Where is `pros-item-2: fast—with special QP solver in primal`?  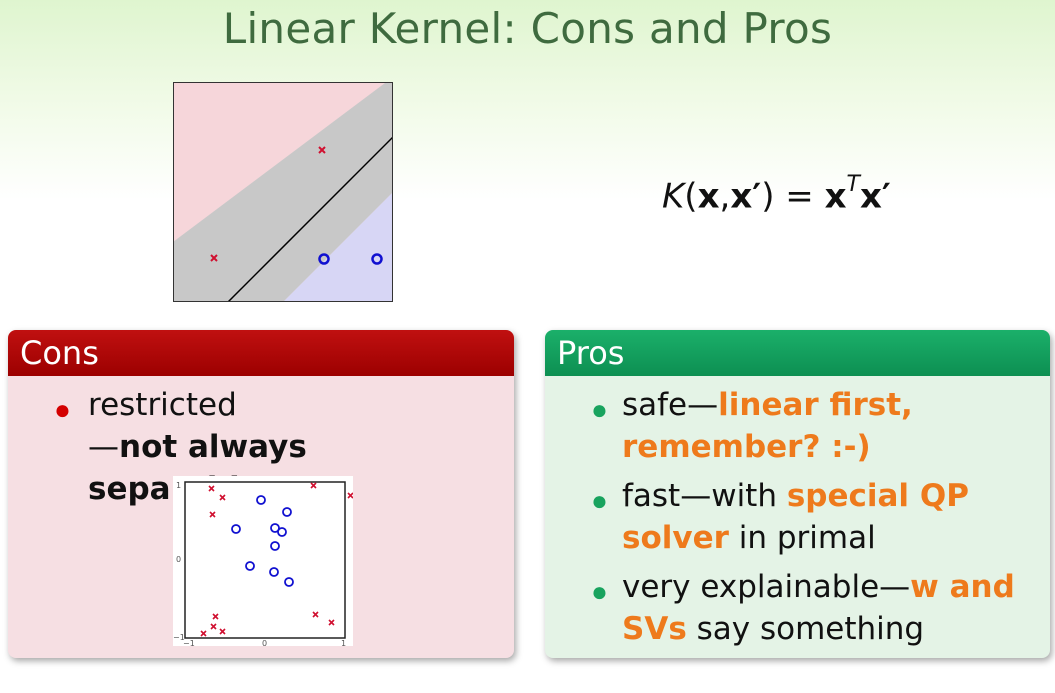 pros-item-2: fast—with special QP solver in primal is located at coordinates (795, 517).